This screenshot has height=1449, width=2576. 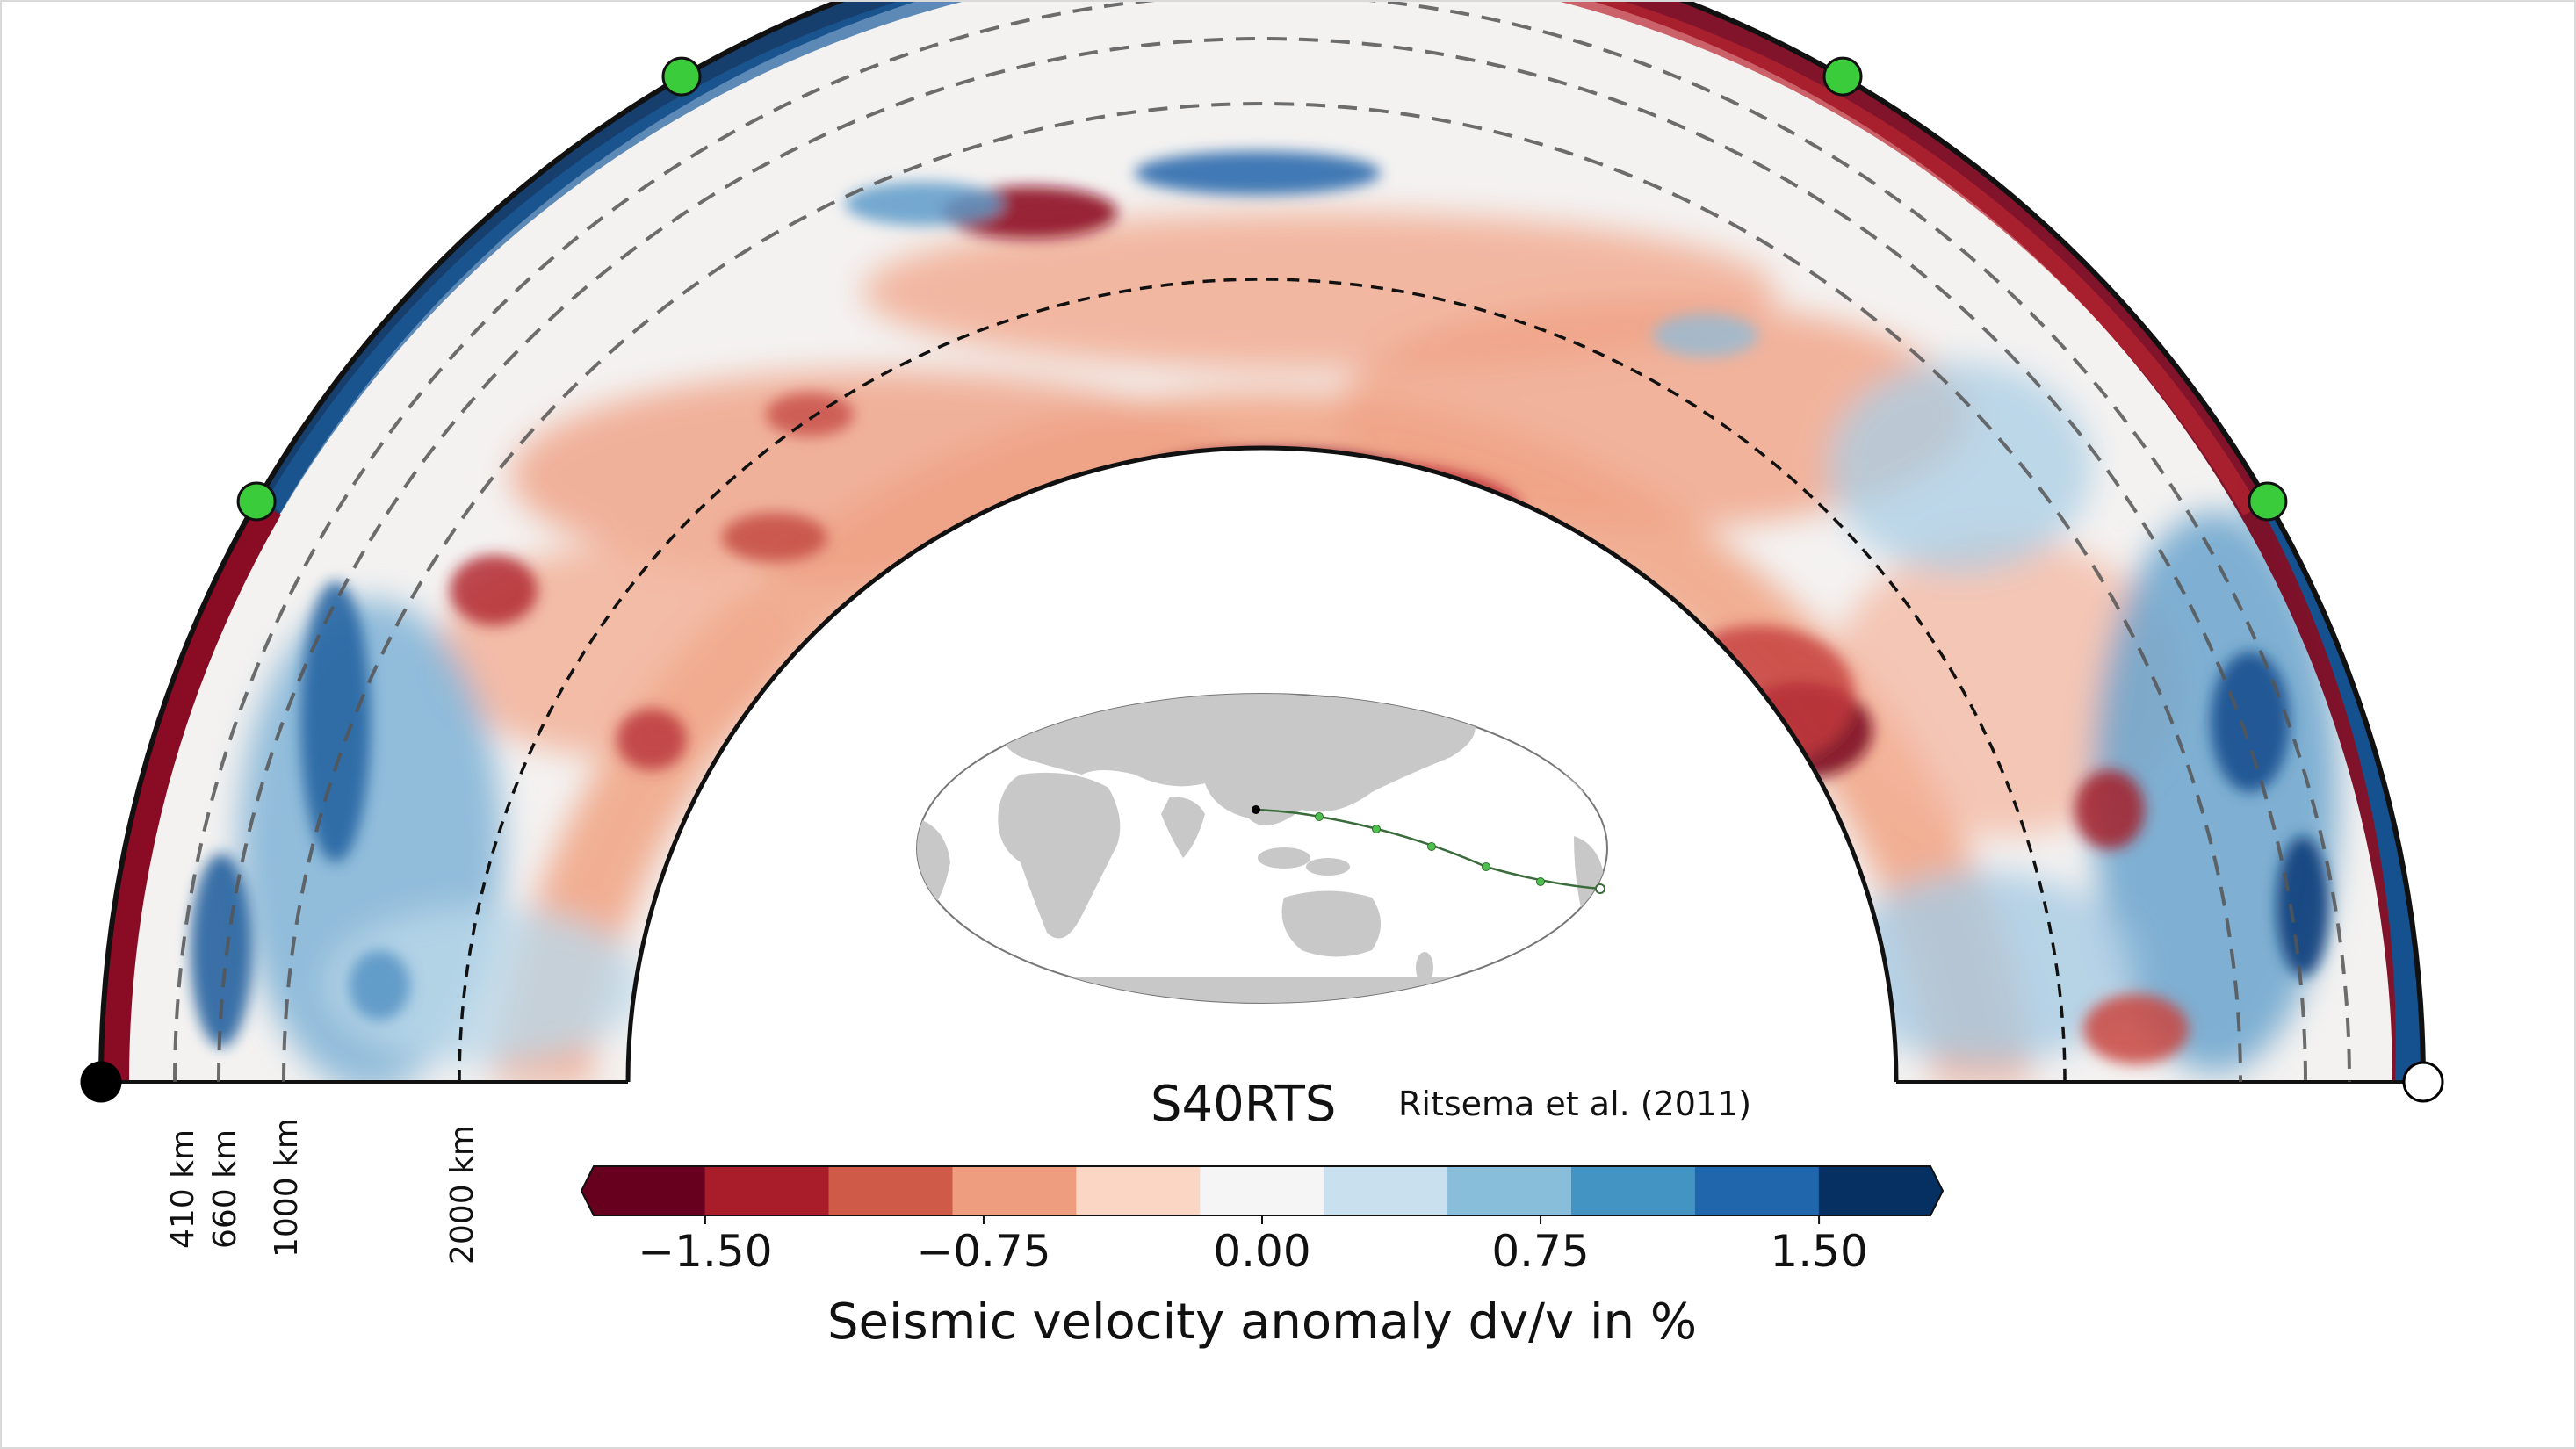 What do you see at coordinates (1818, 1251) in the screenshot?
I see `colorbar-tick-label: 1.50` at bounding box center [1818, 1251].